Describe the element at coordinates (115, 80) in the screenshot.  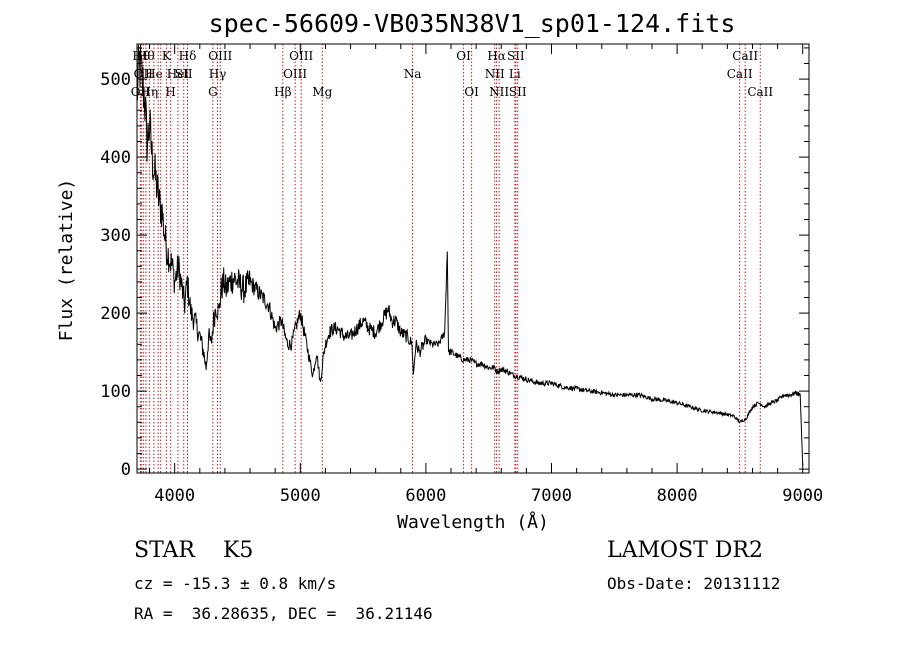
I see `y-tick-label: 500` at that location.